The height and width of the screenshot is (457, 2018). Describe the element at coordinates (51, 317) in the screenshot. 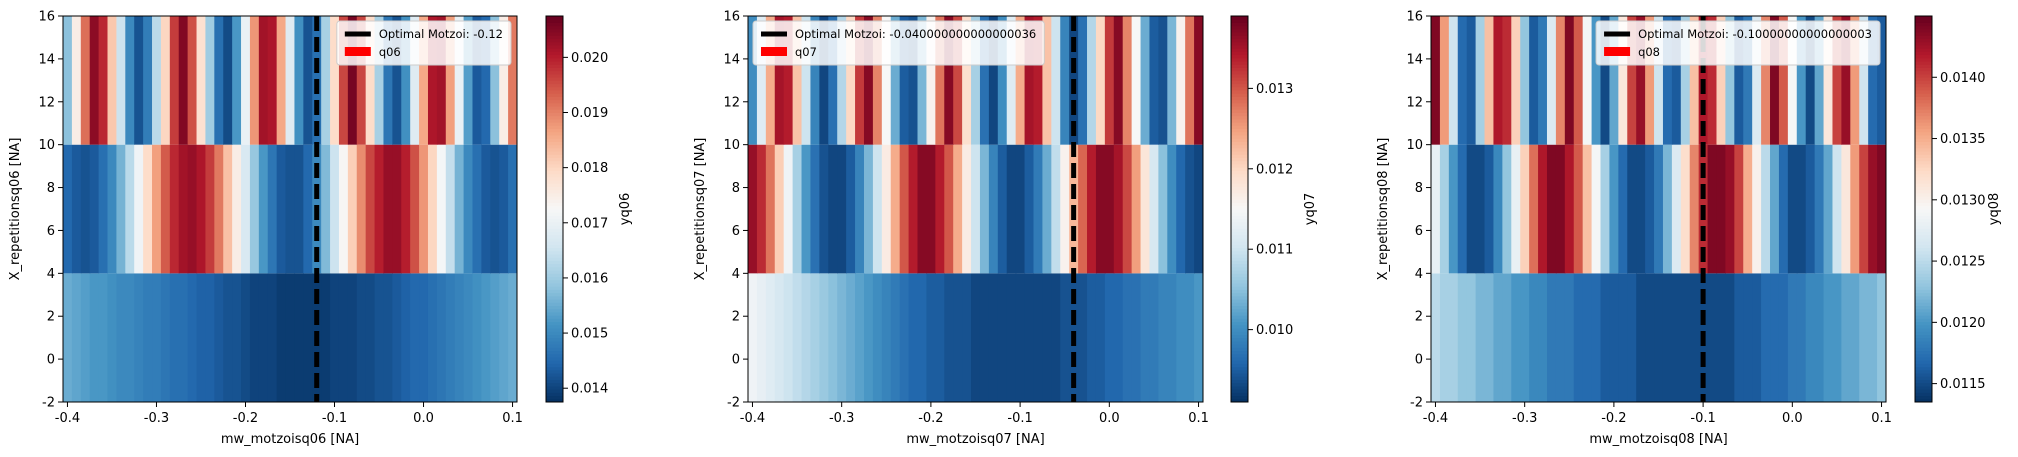

I see `y-tick-label: 2` at that location.